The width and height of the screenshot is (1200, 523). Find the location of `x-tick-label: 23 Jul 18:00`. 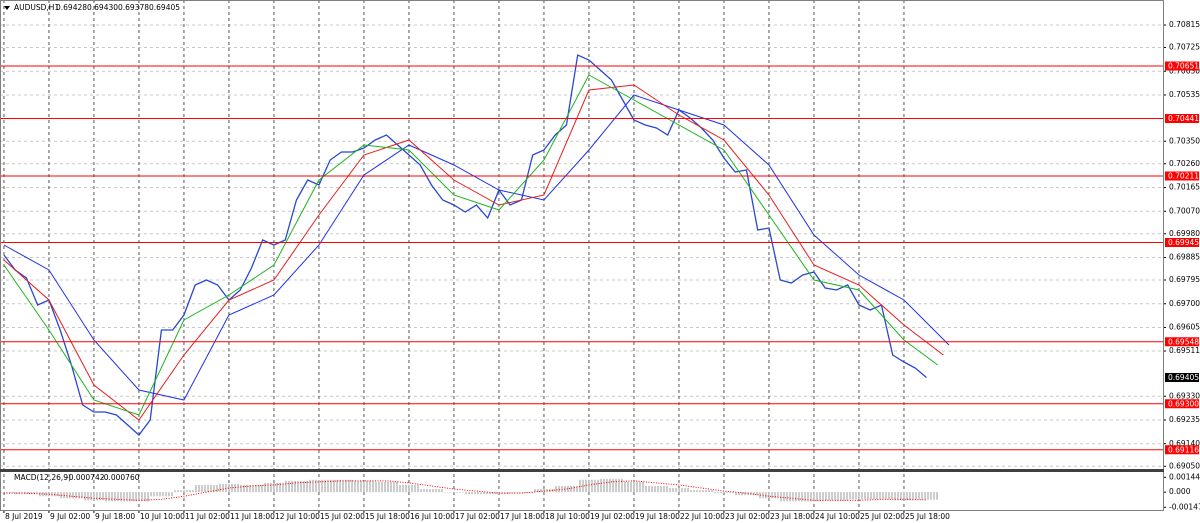

x-tick-label: 23 Jul 18:00 is located at coordinates (792, 516).